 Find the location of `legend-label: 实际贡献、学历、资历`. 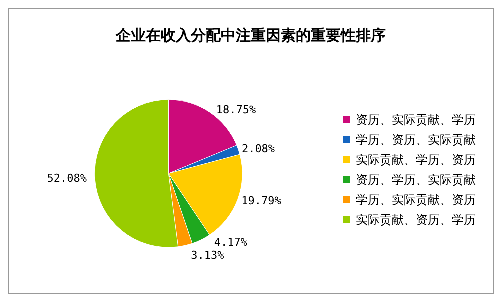

legend-label: 实际贡献、学历、资历 is located at coordinates (416, 160).